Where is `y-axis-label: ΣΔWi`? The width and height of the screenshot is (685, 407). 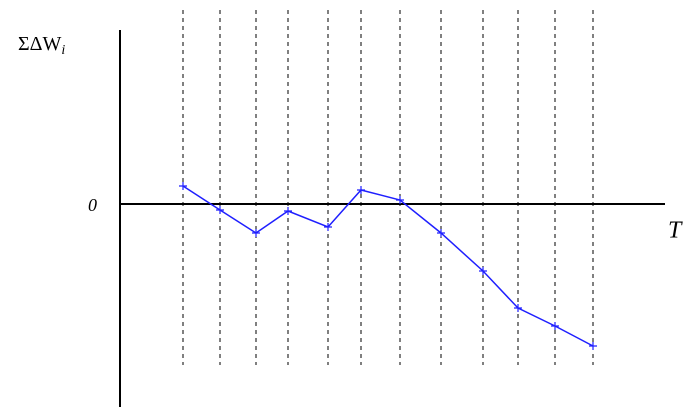
y-axis-label: ΣΔWi is located at coordinates (41, 46).